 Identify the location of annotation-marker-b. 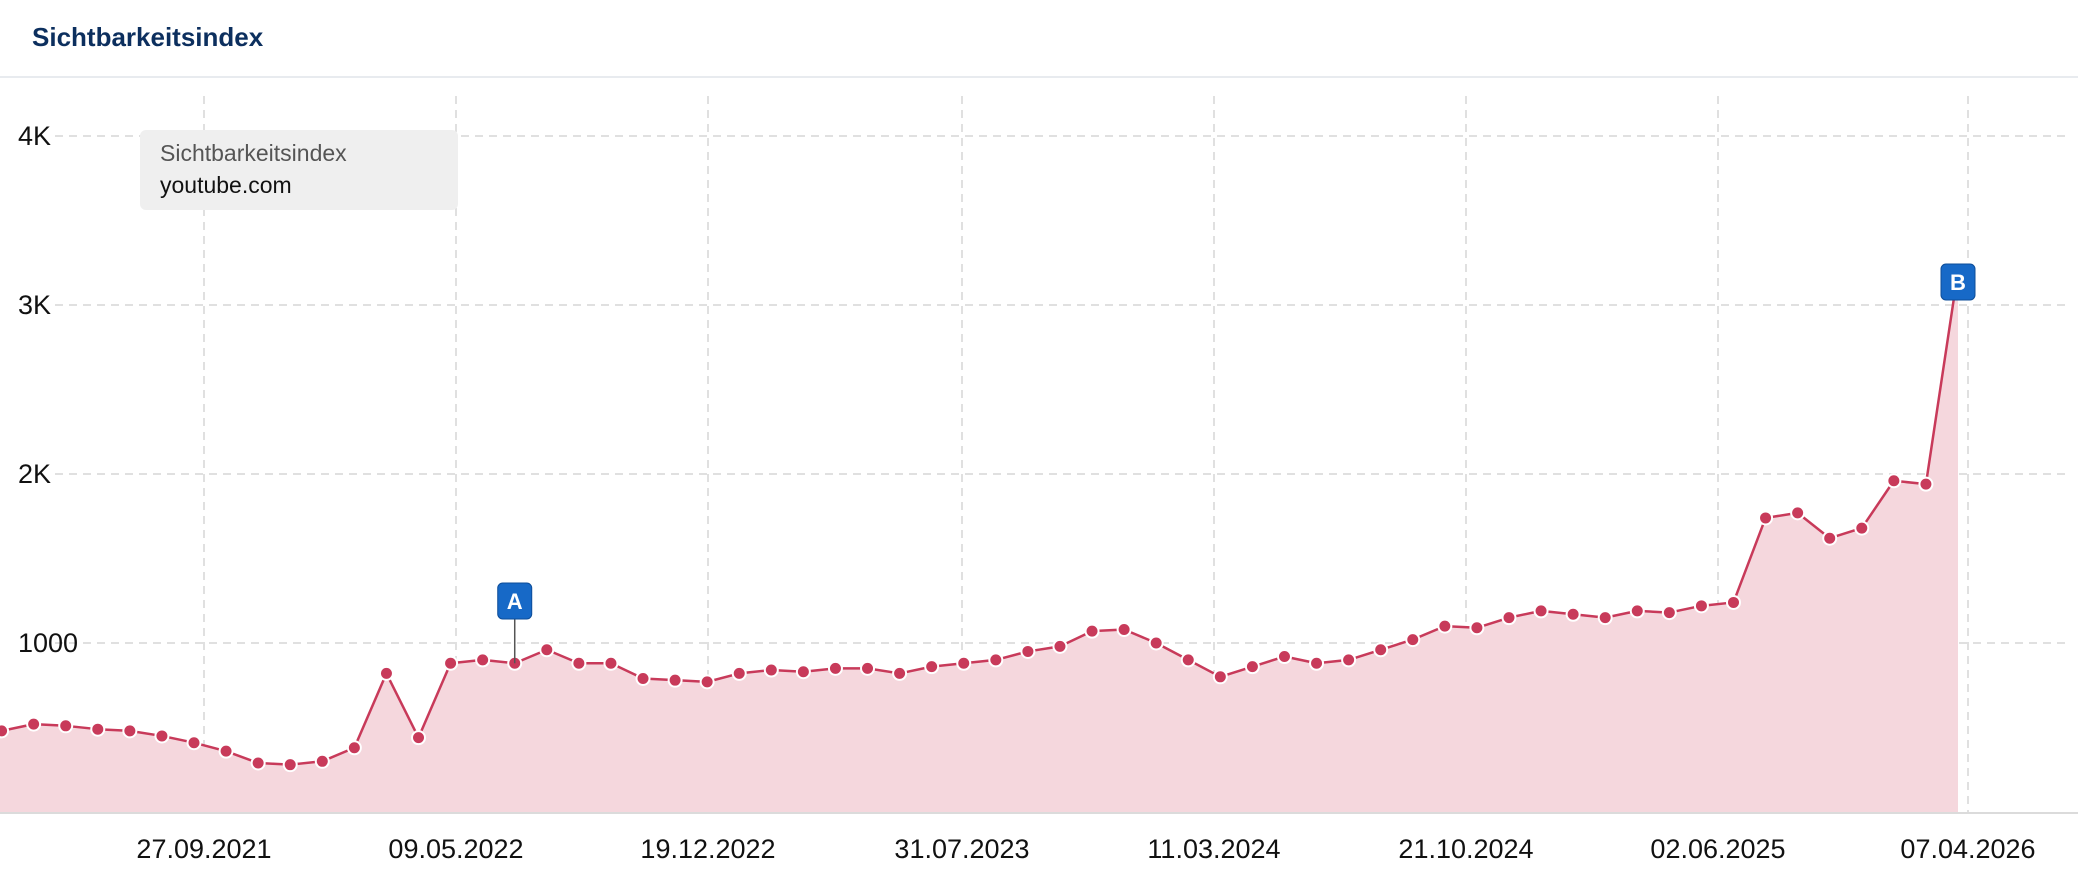
(1958, 282).